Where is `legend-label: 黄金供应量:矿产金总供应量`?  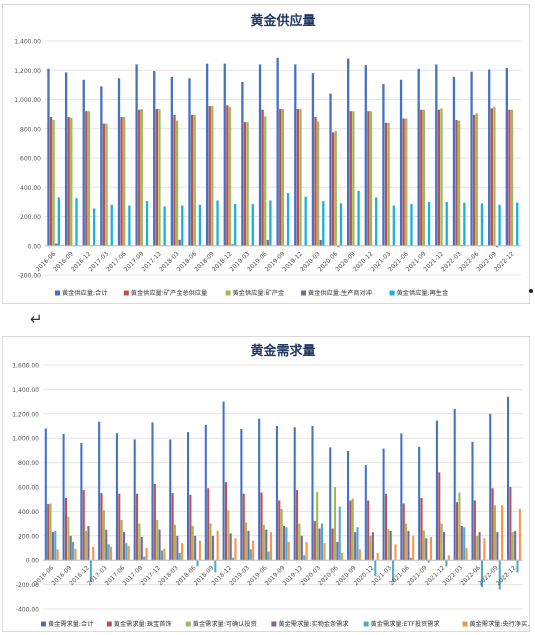
legend-label: 黄金供应量:矿产金总供应量 is located at coordinates (169, 293).